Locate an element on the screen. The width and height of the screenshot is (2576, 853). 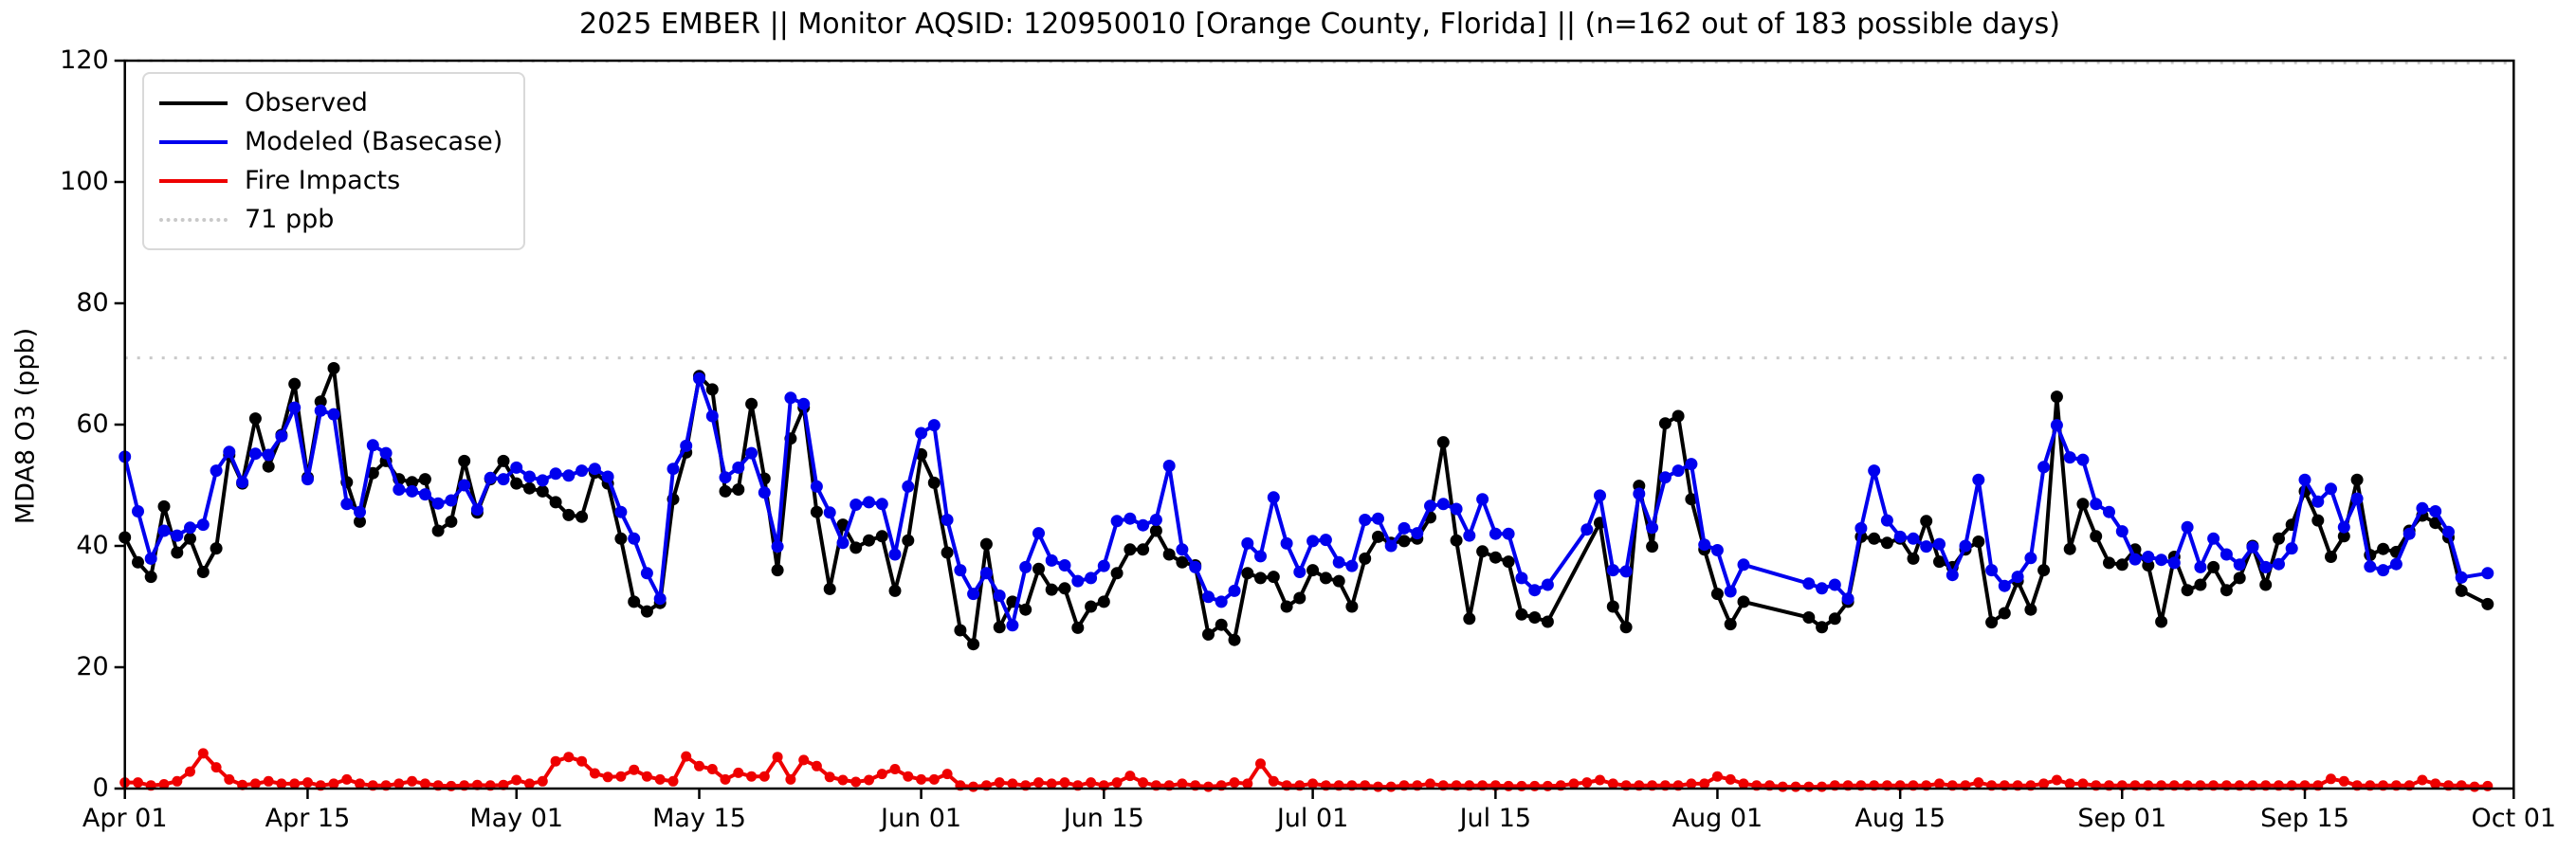
y-tick-label: 60 is located at coordinates (92, 424).